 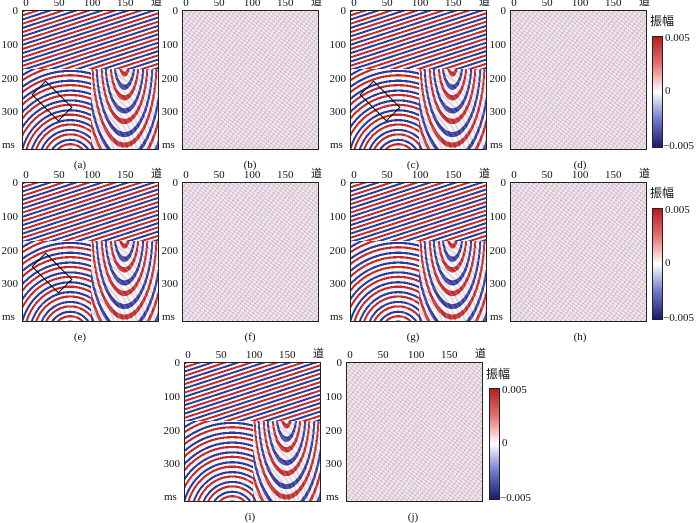 What do you see at coordinates (494, 444) in the screenshot?
I see `colorbar` at bounding box center [494, 444].